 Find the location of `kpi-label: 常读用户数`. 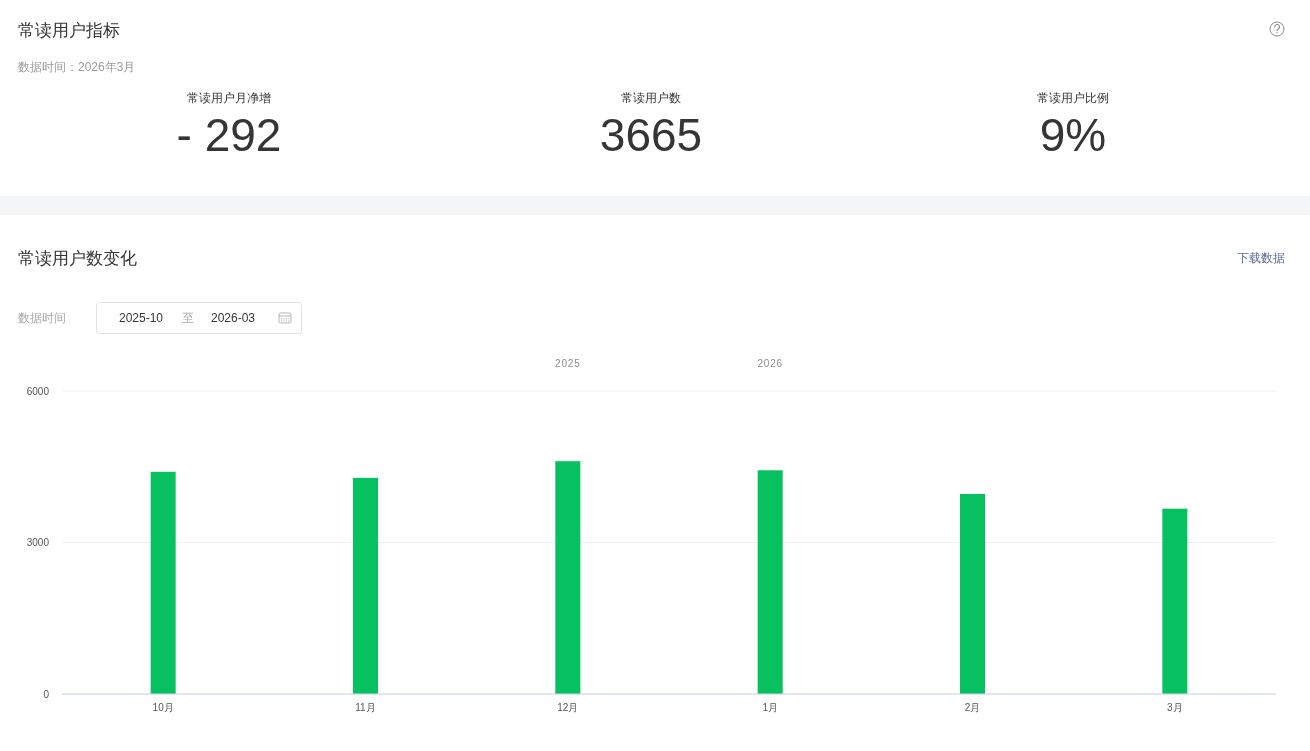

kpi-label: 常读用户数 is located at coordinates (651, 98).